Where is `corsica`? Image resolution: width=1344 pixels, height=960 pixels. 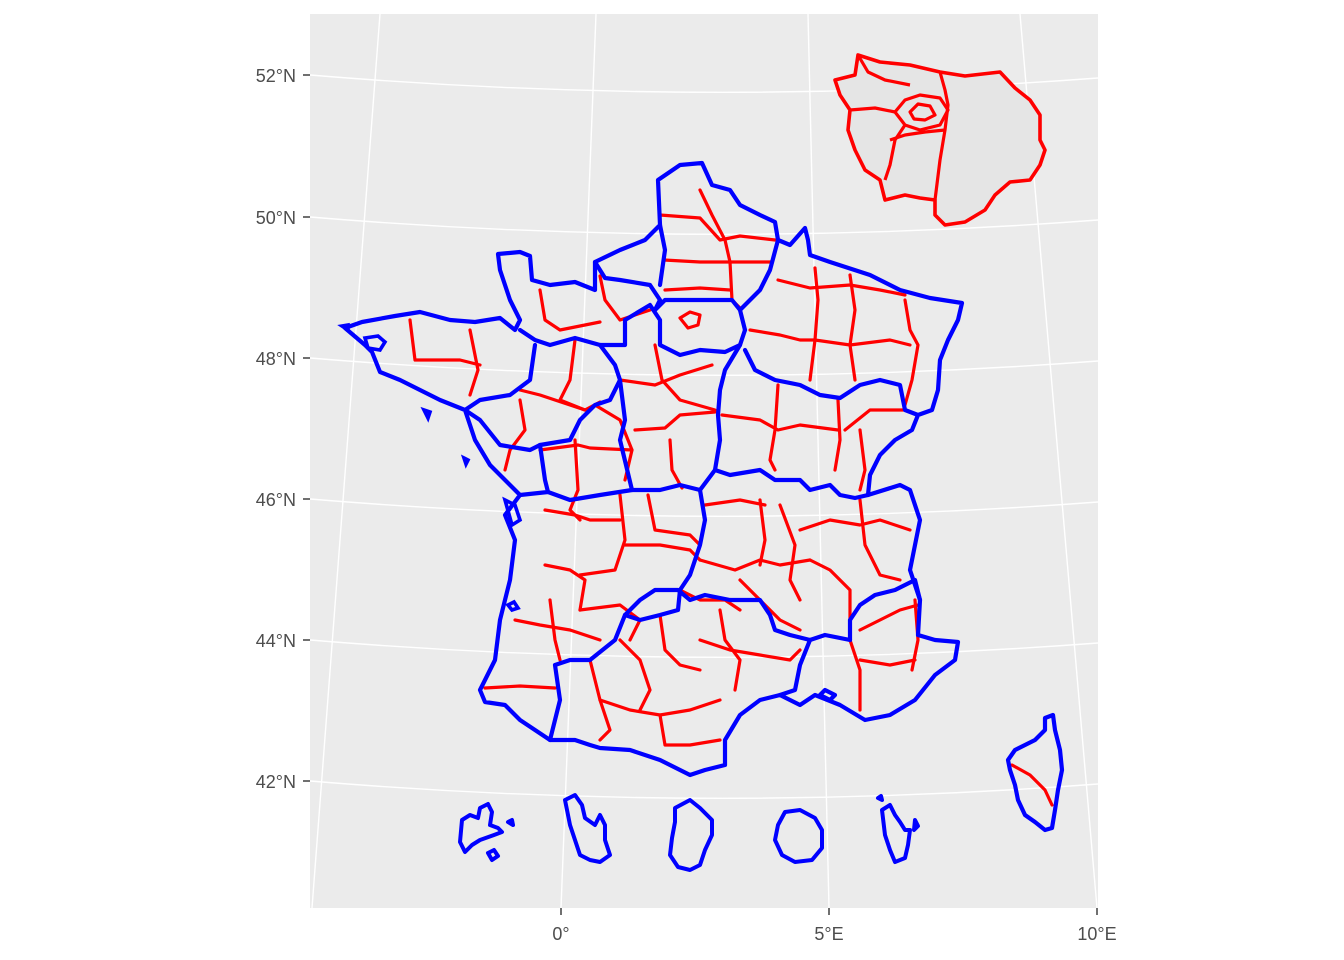
corsica is located at coordinates (1035, 772).